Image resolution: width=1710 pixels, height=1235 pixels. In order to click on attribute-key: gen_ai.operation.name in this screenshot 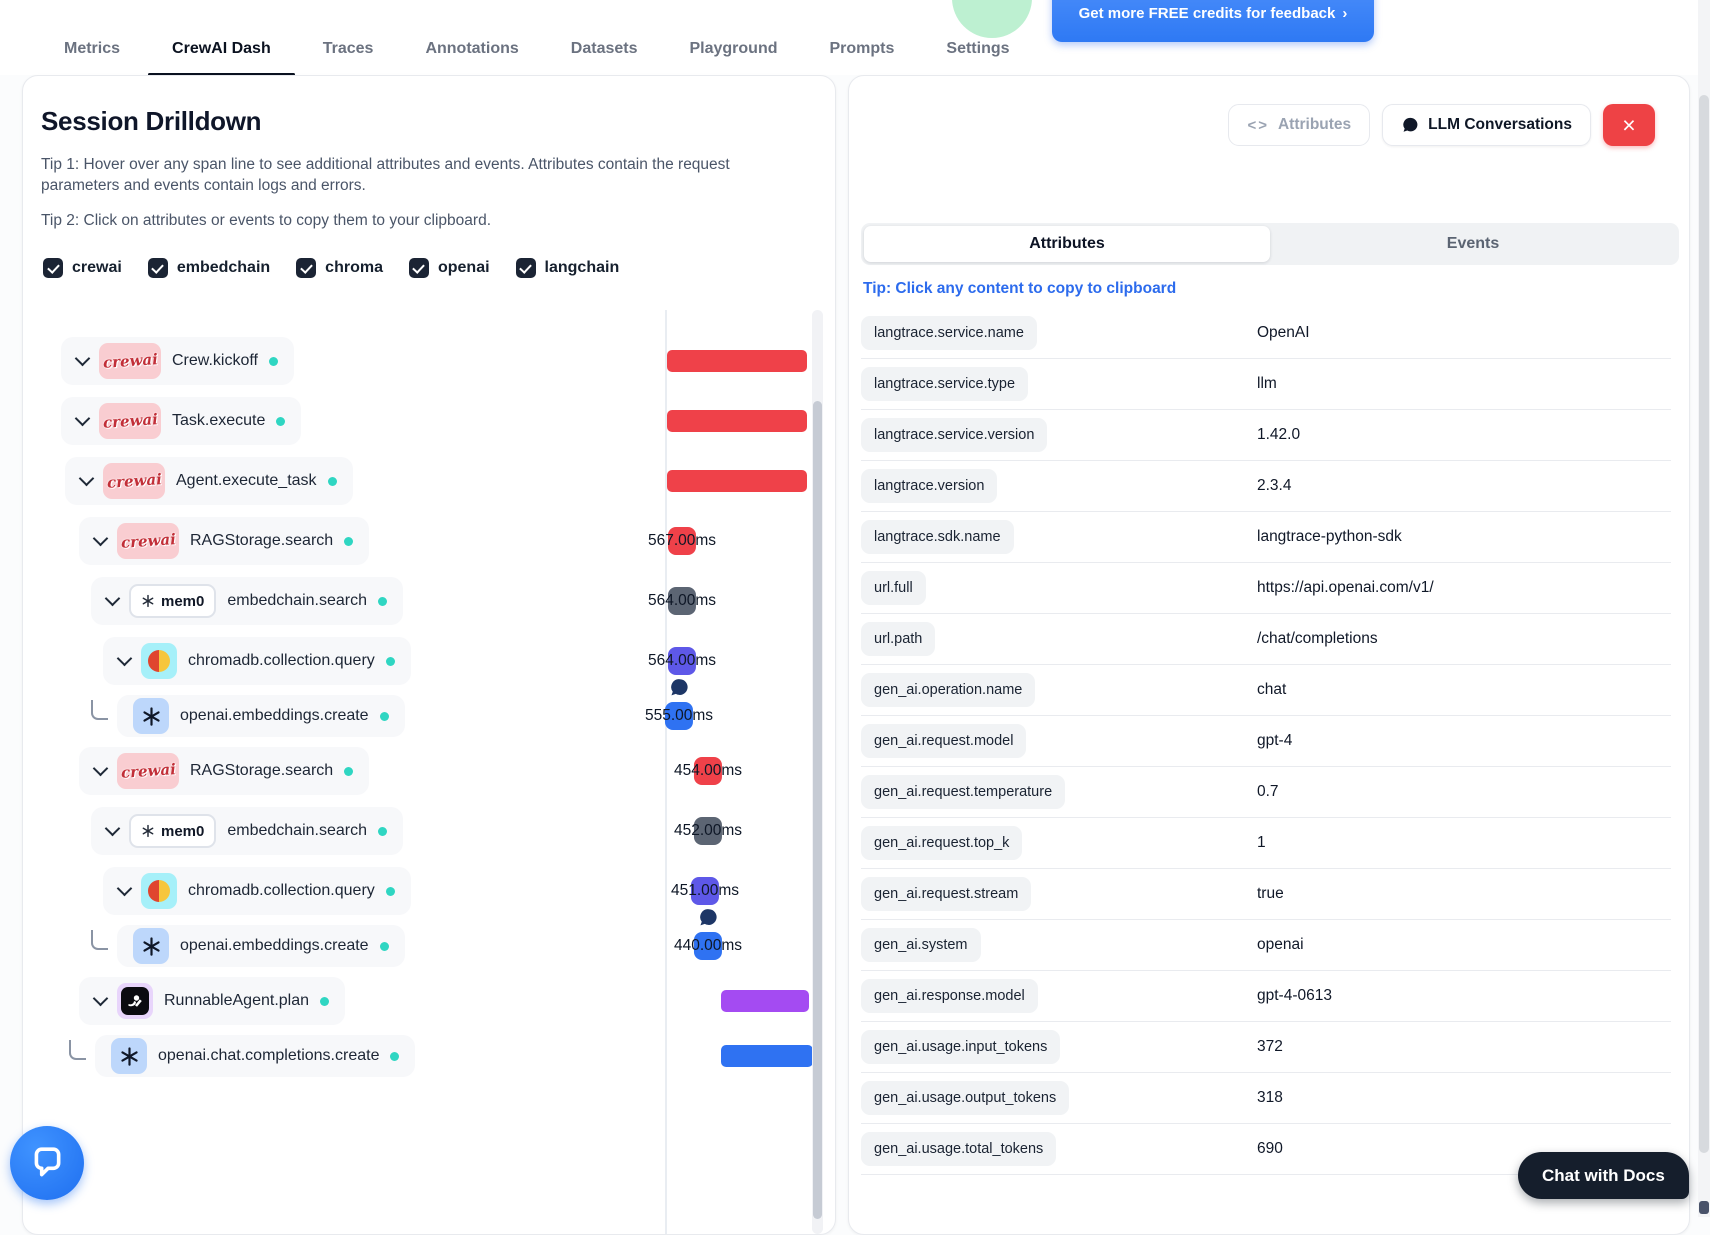, I will do `click(948, 690)`.